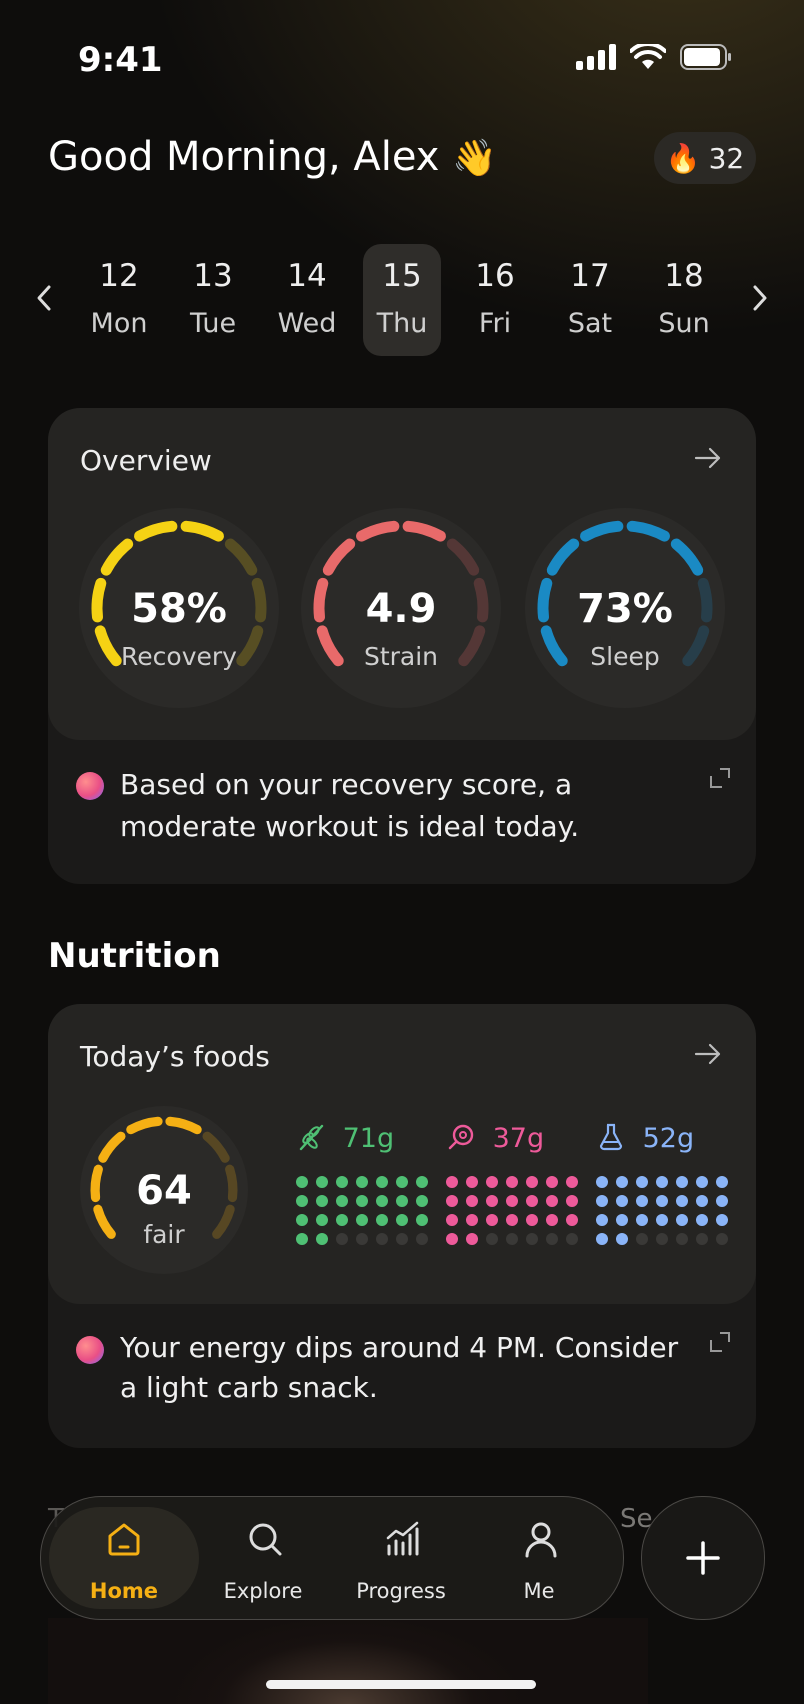  What do you see at coordinates (311, 1137) in the screenshot?
I see `wheat-icon` at bounding box center [311, 1137].